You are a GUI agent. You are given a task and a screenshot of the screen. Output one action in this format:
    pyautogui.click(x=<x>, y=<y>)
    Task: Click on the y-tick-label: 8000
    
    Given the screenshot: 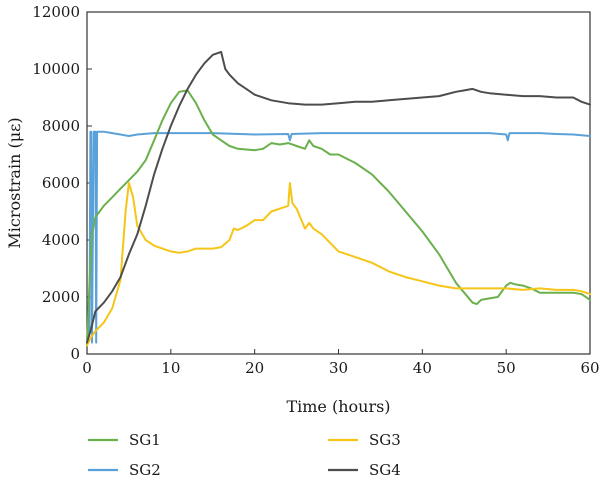 What is the action you would take?
    pyautogui.click(x=61, y=126)
    